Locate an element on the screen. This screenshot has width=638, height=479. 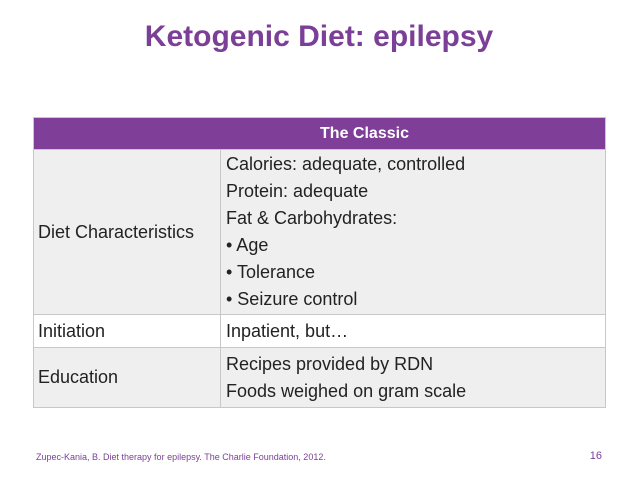
list-item: Calories: adequate, controlled is located at coordinates (346, 164).